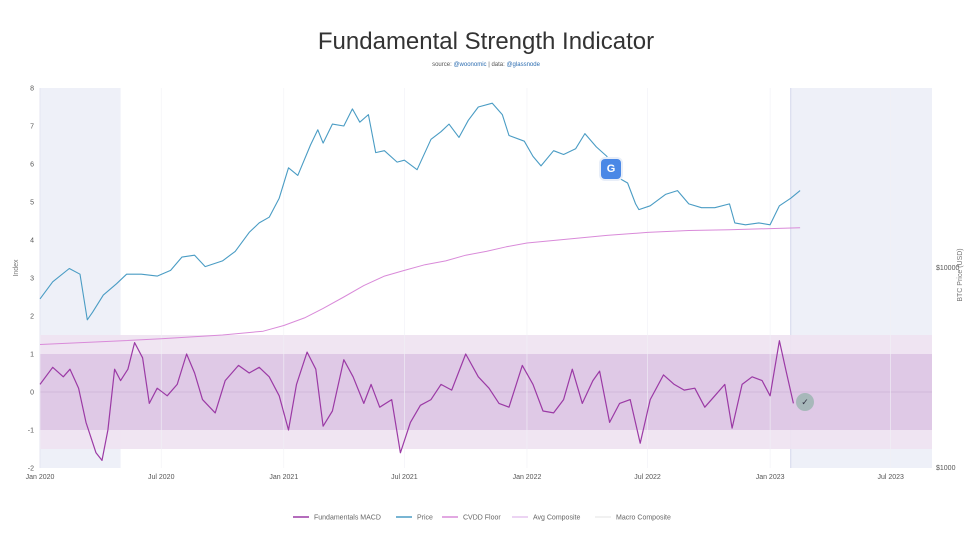 Image resolution: width=972 pixels, height=548 pixels. Describe the element at coordinates (643, 518) in the screenshot. I see `legend-item: Macro Composite` at that location.